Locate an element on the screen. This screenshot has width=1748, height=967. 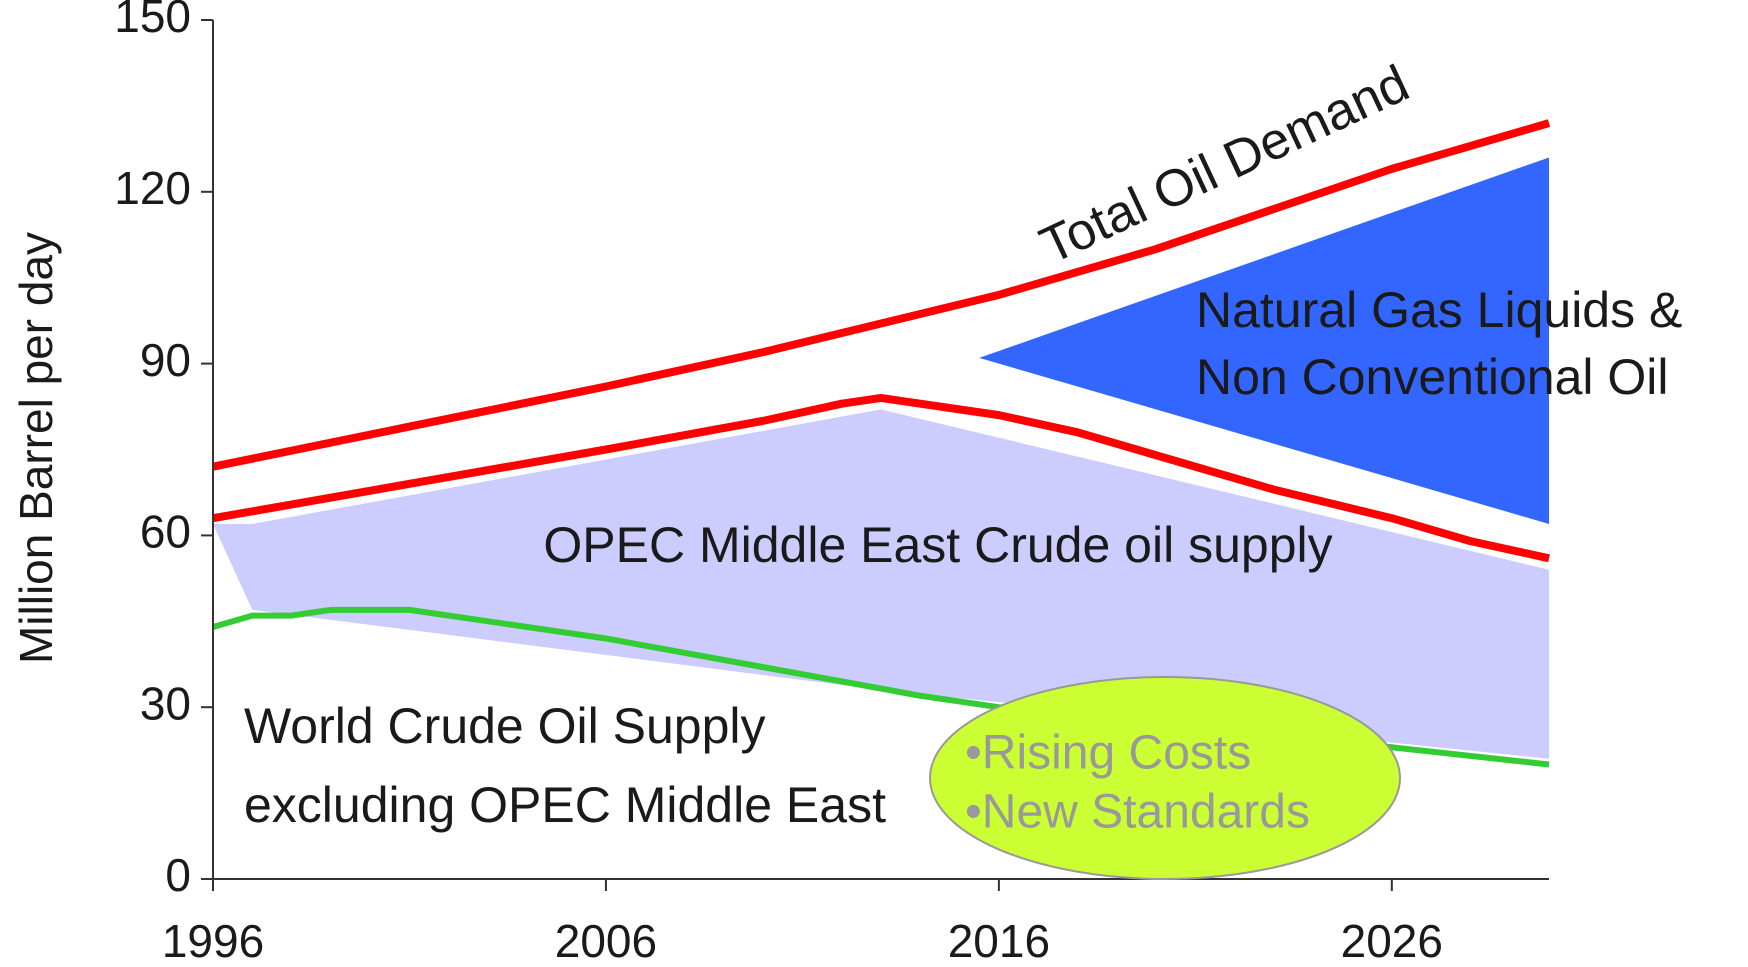
x-tick-label: 2016 is located at coordinates (999, 941).